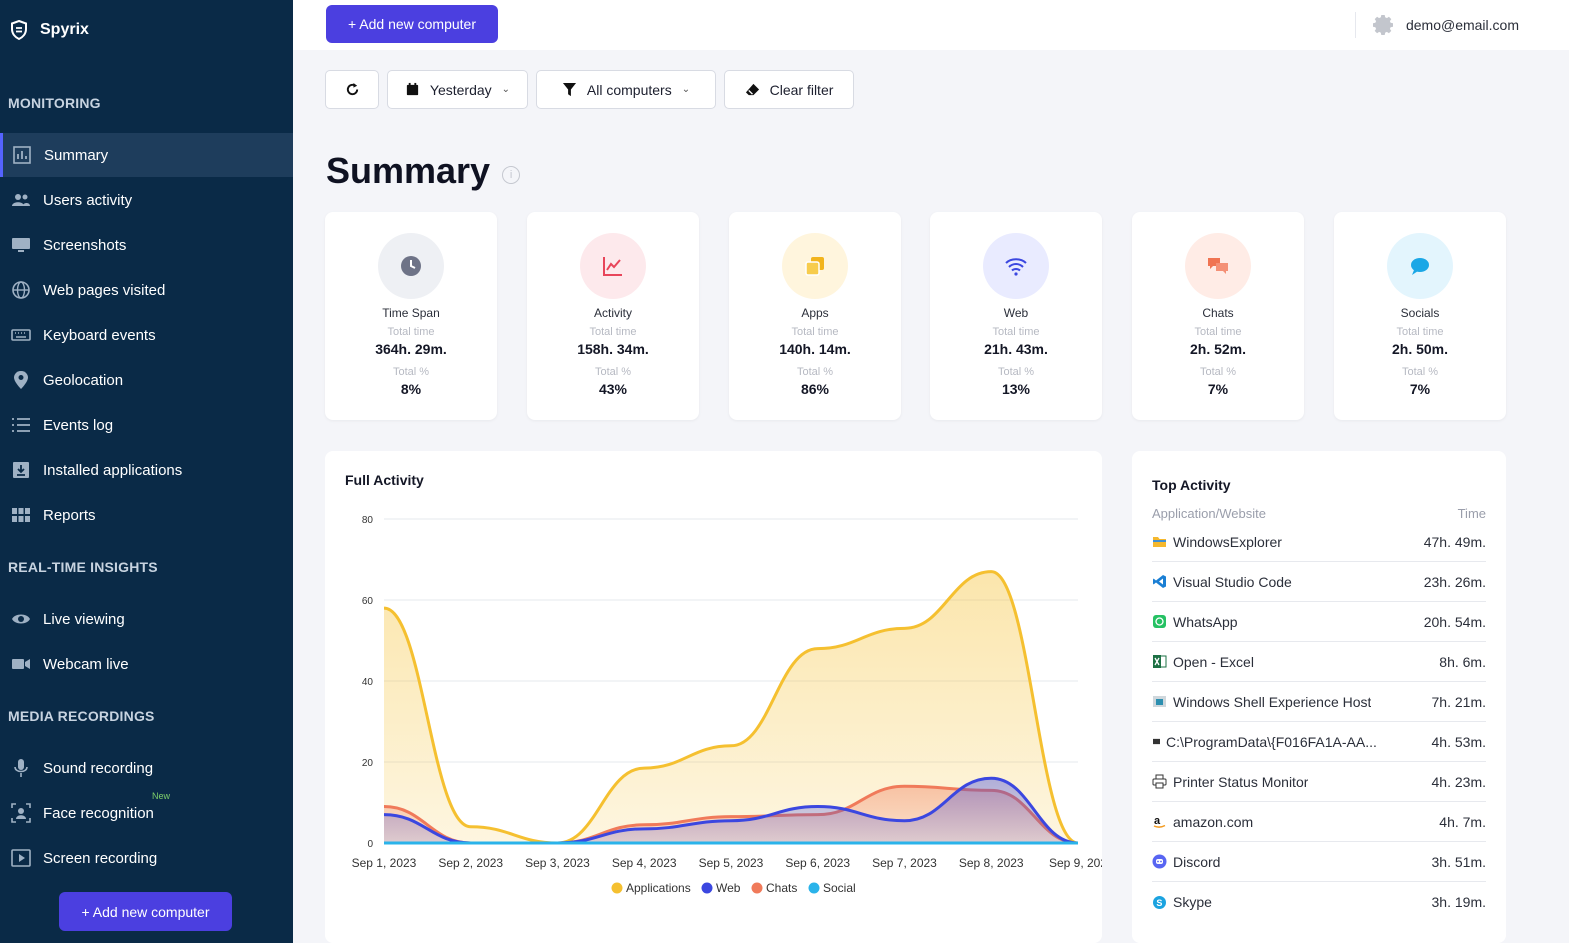  I want to click on x-tick-label: Sep 3, 2023, so click(557, 863).